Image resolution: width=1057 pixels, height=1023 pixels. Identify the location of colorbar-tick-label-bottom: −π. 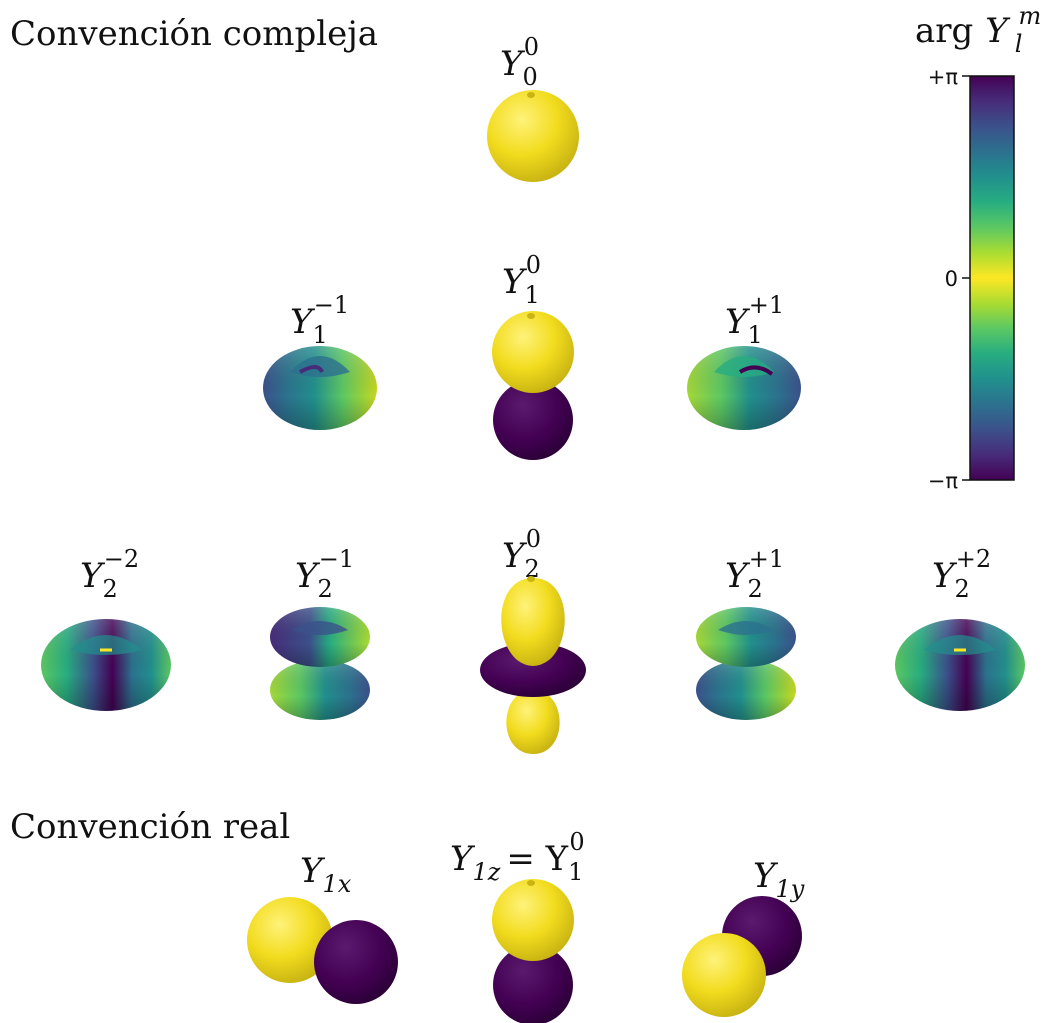
(943, 481).